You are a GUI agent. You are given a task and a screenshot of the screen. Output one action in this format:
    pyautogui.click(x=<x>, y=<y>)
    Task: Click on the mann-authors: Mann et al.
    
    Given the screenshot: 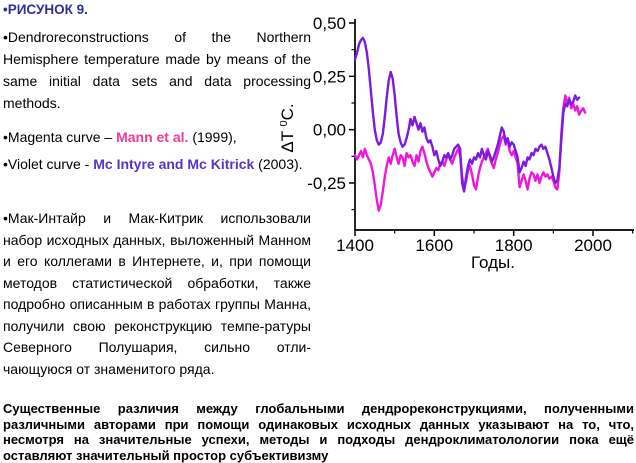 What is the action you would take?
    pyautogui.click(x=152, y=137)
    